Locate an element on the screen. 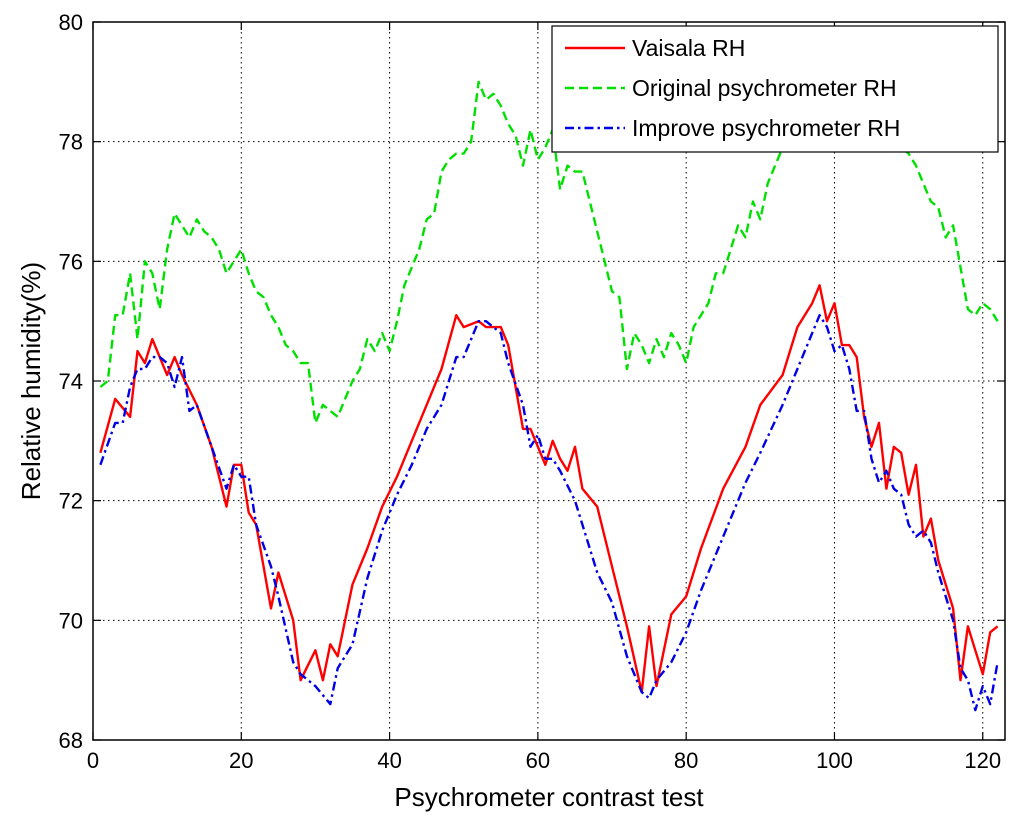 This screenshot has width=1024, height=824. y-tick-label: 72 is located at coordinates (71, 501).